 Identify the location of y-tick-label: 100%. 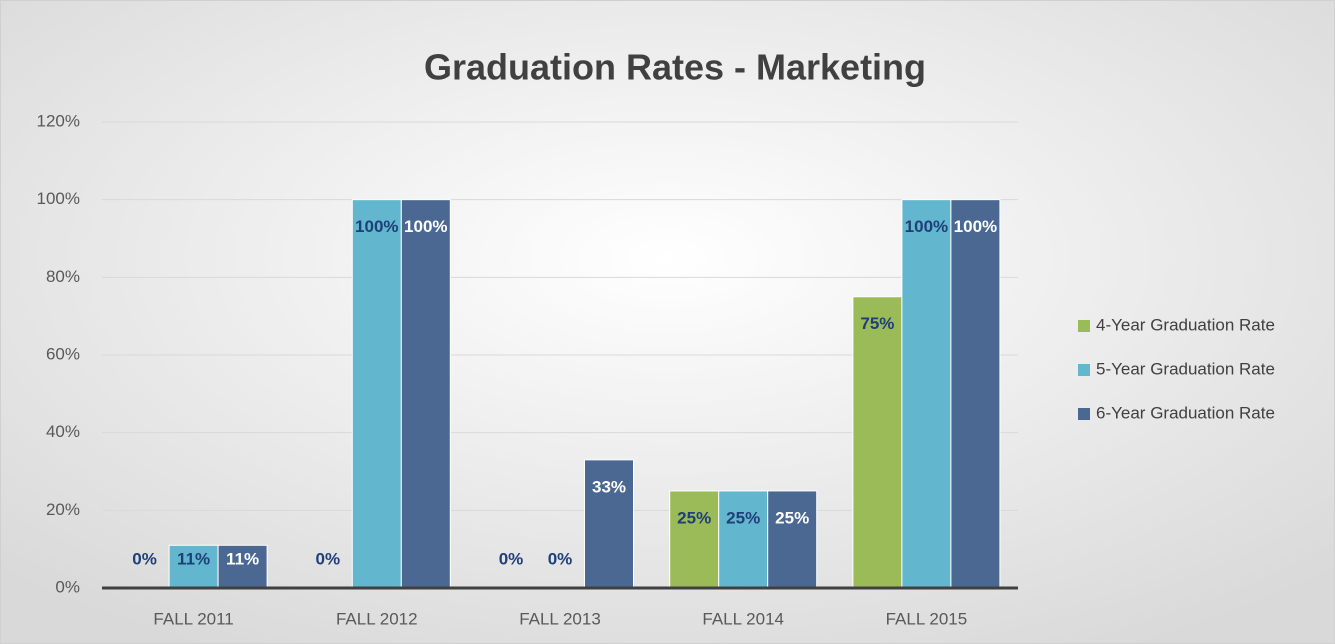
(58, 198).